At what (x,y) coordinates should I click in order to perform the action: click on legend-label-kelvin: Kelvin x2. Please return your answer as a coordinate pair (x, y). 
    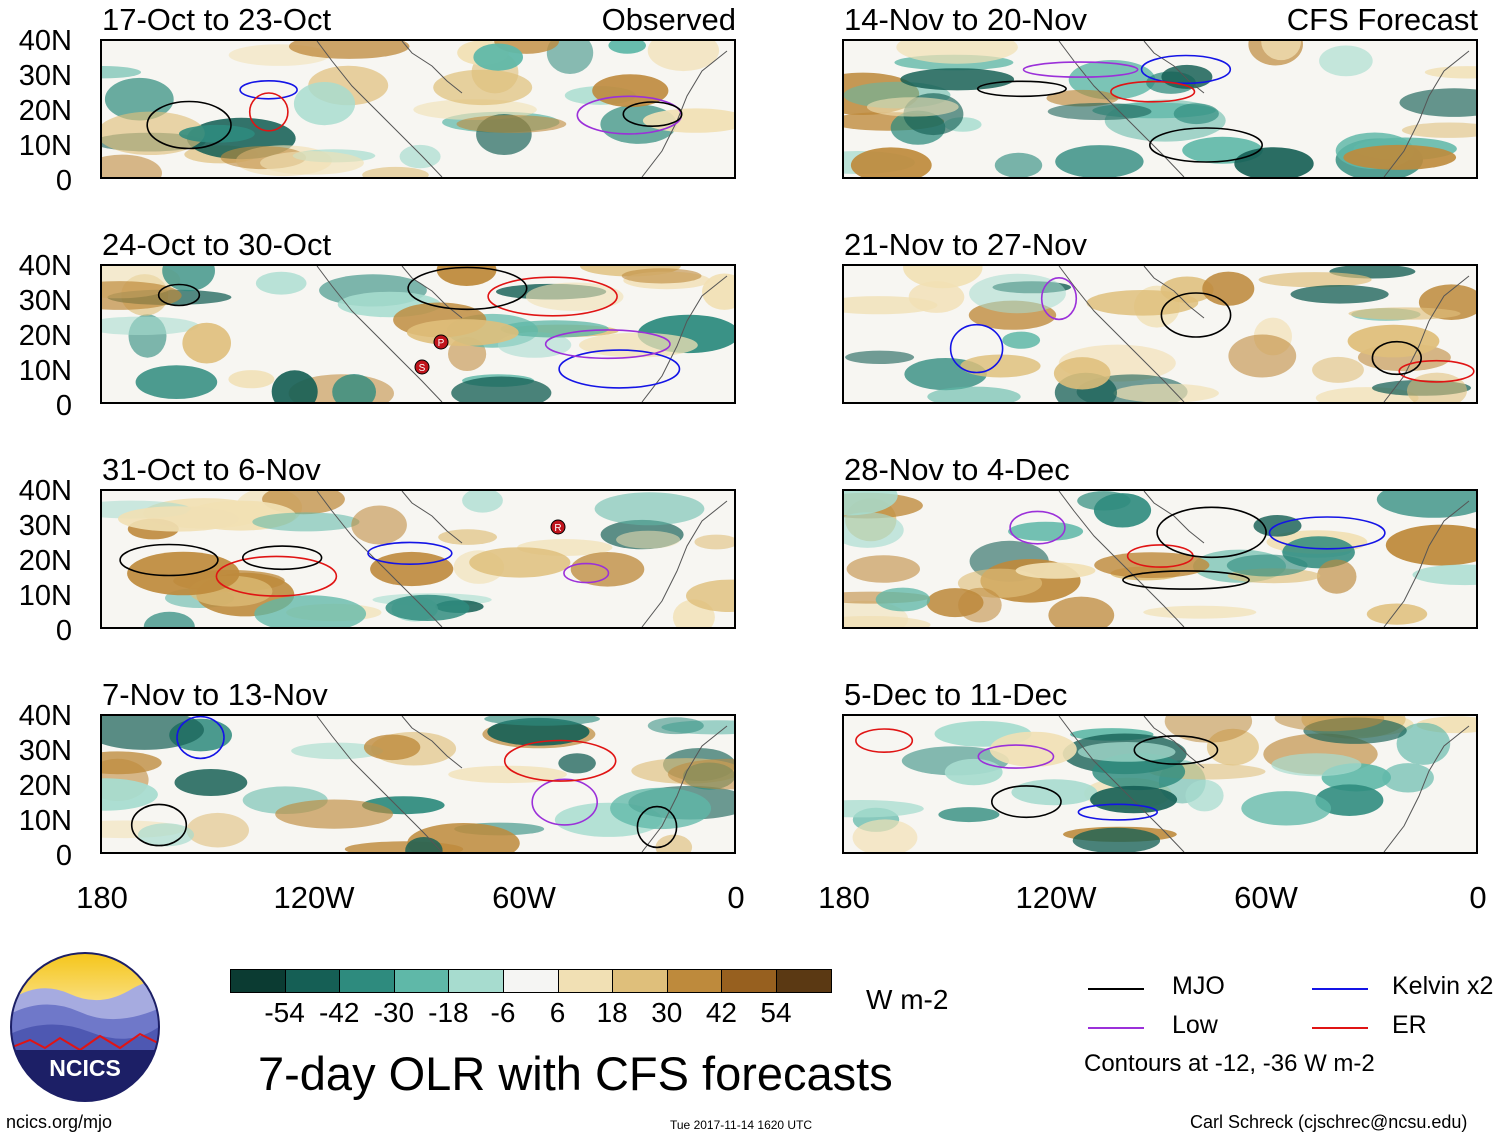
    Looking at the image, I should click on (1443, 986).